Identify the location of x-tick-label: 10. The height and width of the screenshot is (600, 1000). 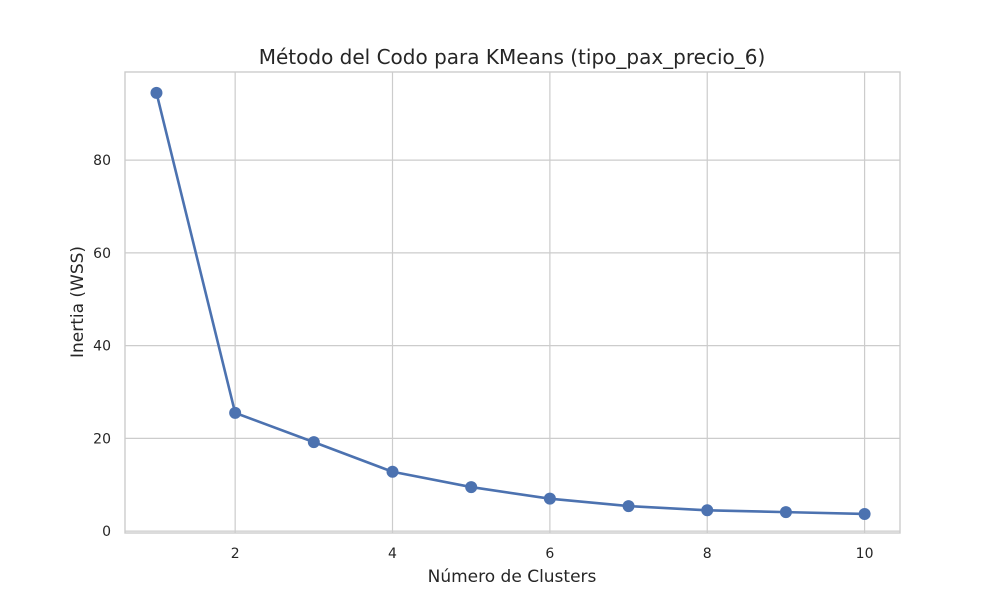
(865, 554).